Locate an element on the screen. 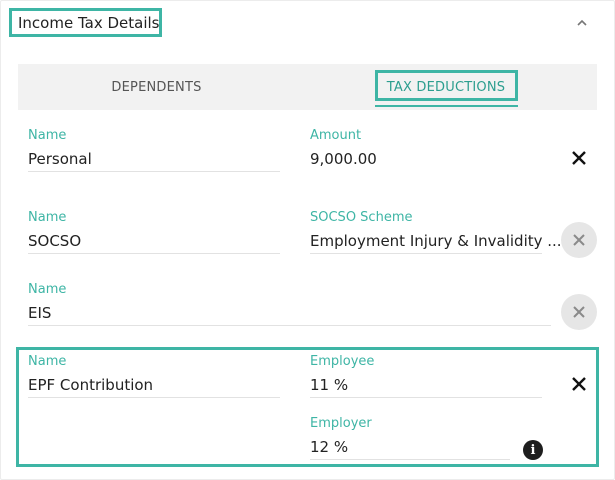 The image size is (615, 480). tab-tax-deductions: TAX DEDUCTIONS is located at coordinates (446, 87).